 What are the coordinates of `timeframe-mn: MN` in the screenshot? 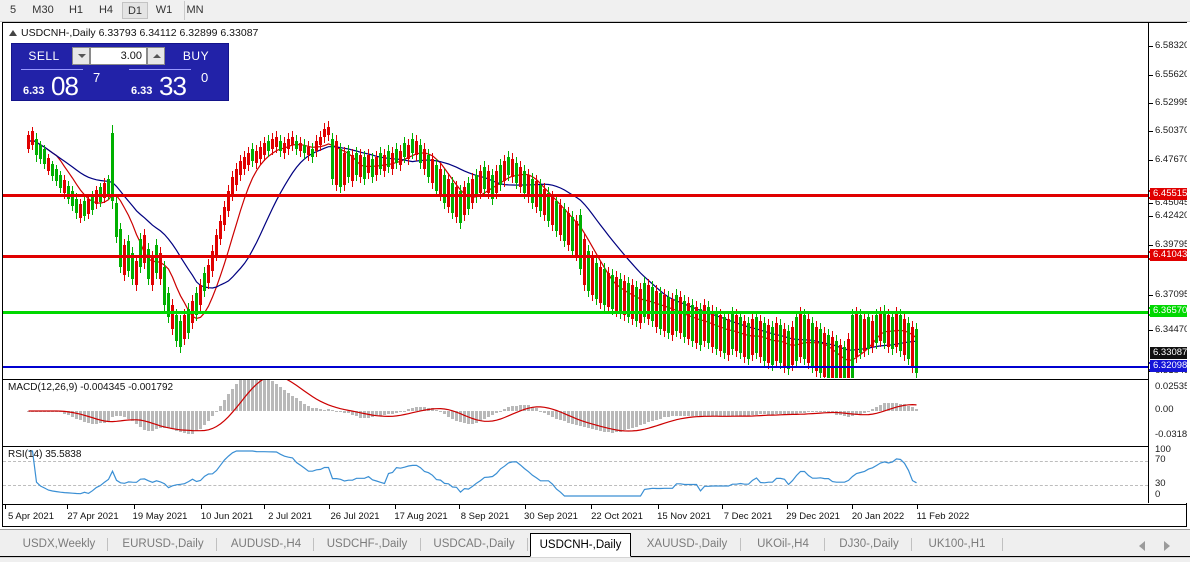 It's located at (195, 10).